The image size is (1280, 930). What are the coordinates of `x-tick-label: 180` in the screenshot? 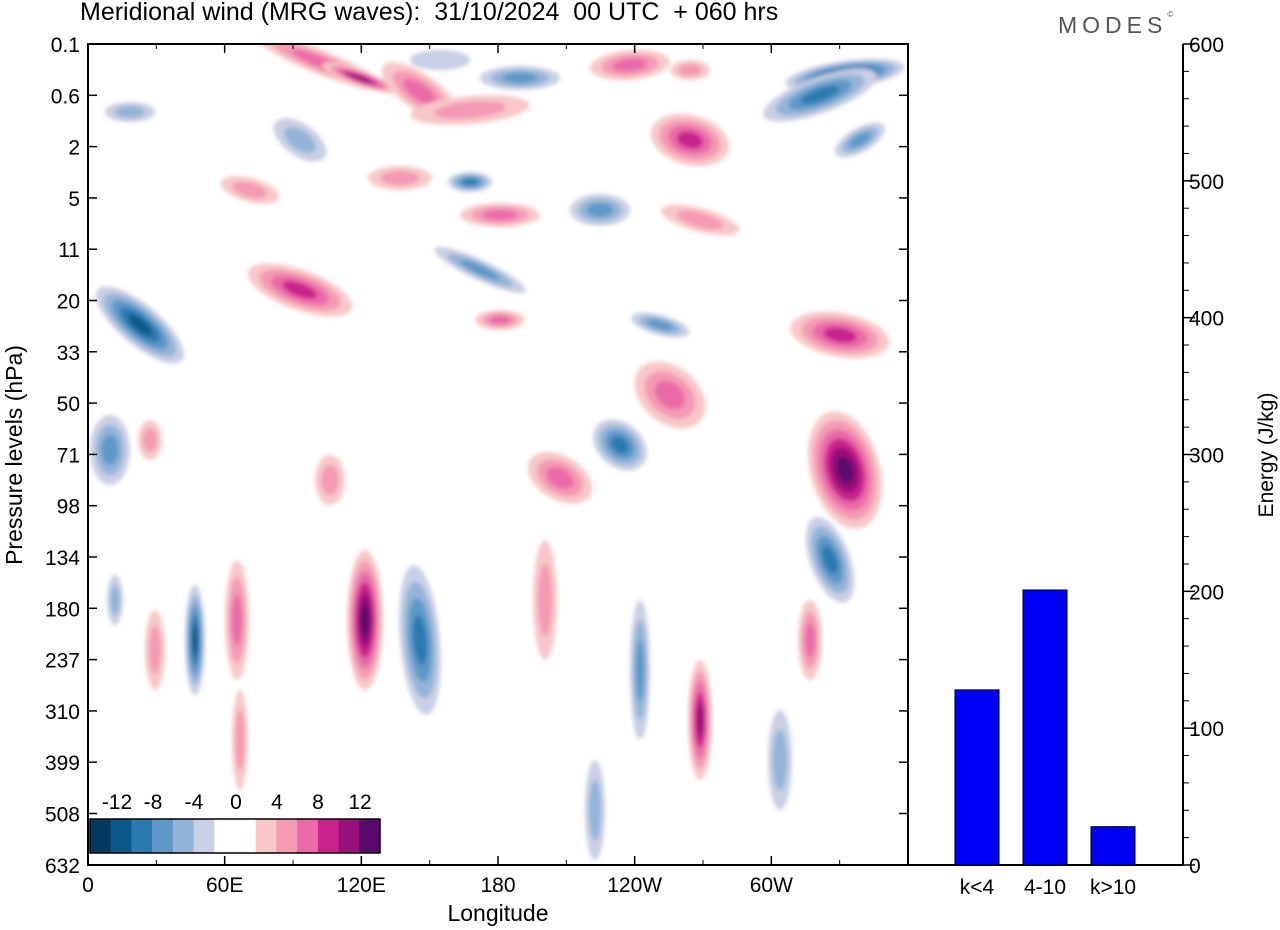 It's located at (497, 885).